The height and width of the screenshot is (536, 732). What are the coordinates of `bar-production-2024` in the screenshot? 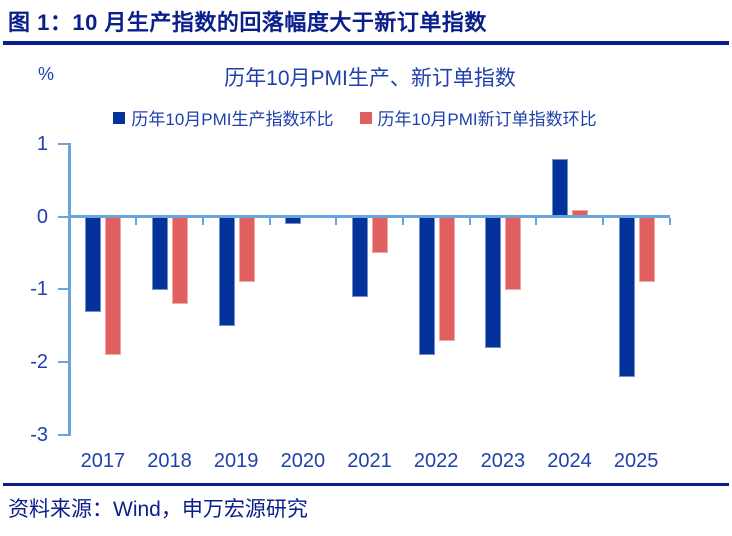 It's located at (560, 187).